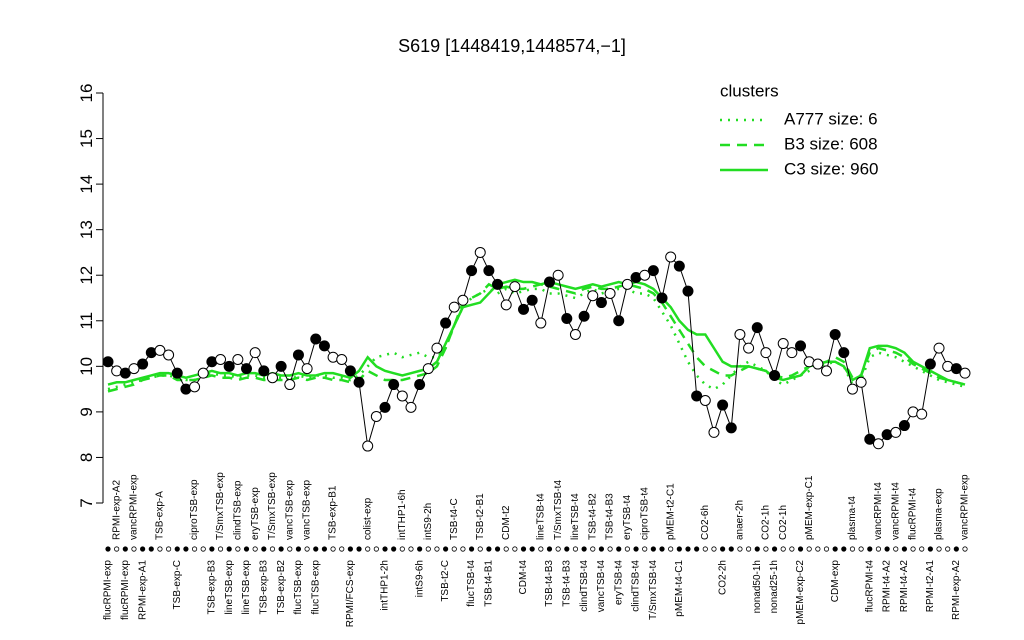 The height and width of the screenshot is (640, 1024). I want to click on x-tick-label: CO2-2h, so click(722, 577).